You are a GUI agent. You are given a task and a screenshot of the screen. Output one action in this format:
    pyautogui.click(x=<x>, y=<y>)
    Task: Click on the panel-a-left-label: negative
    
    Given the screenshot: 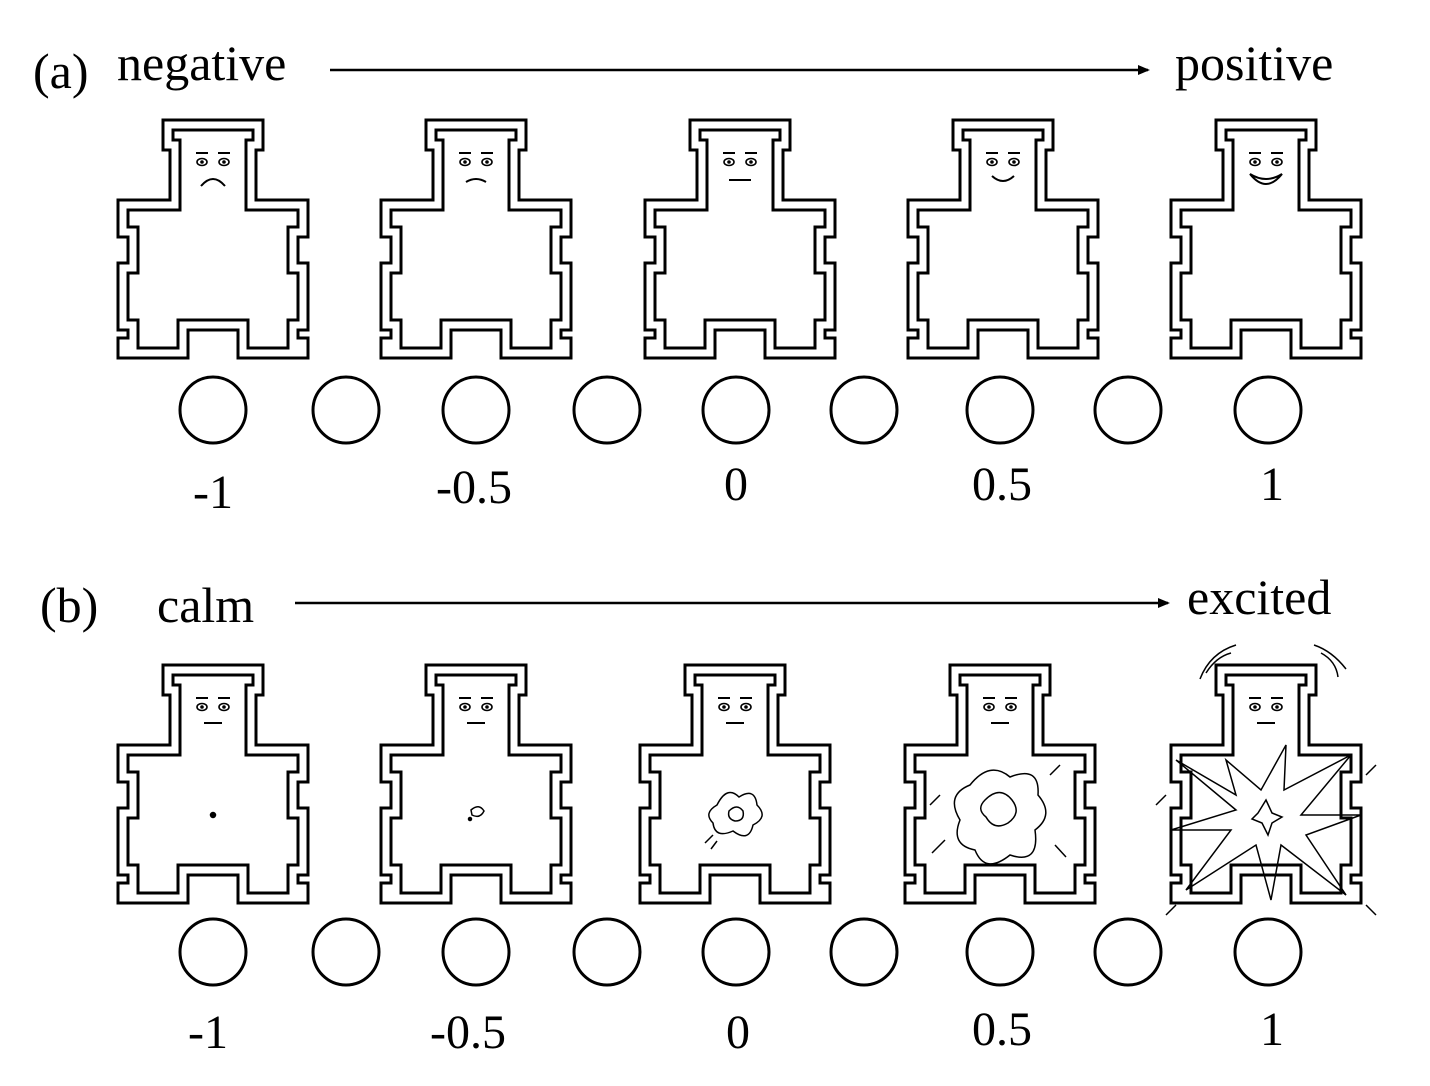 What is the action you would take?
    pyautogui.click(x=201, y=63)
    